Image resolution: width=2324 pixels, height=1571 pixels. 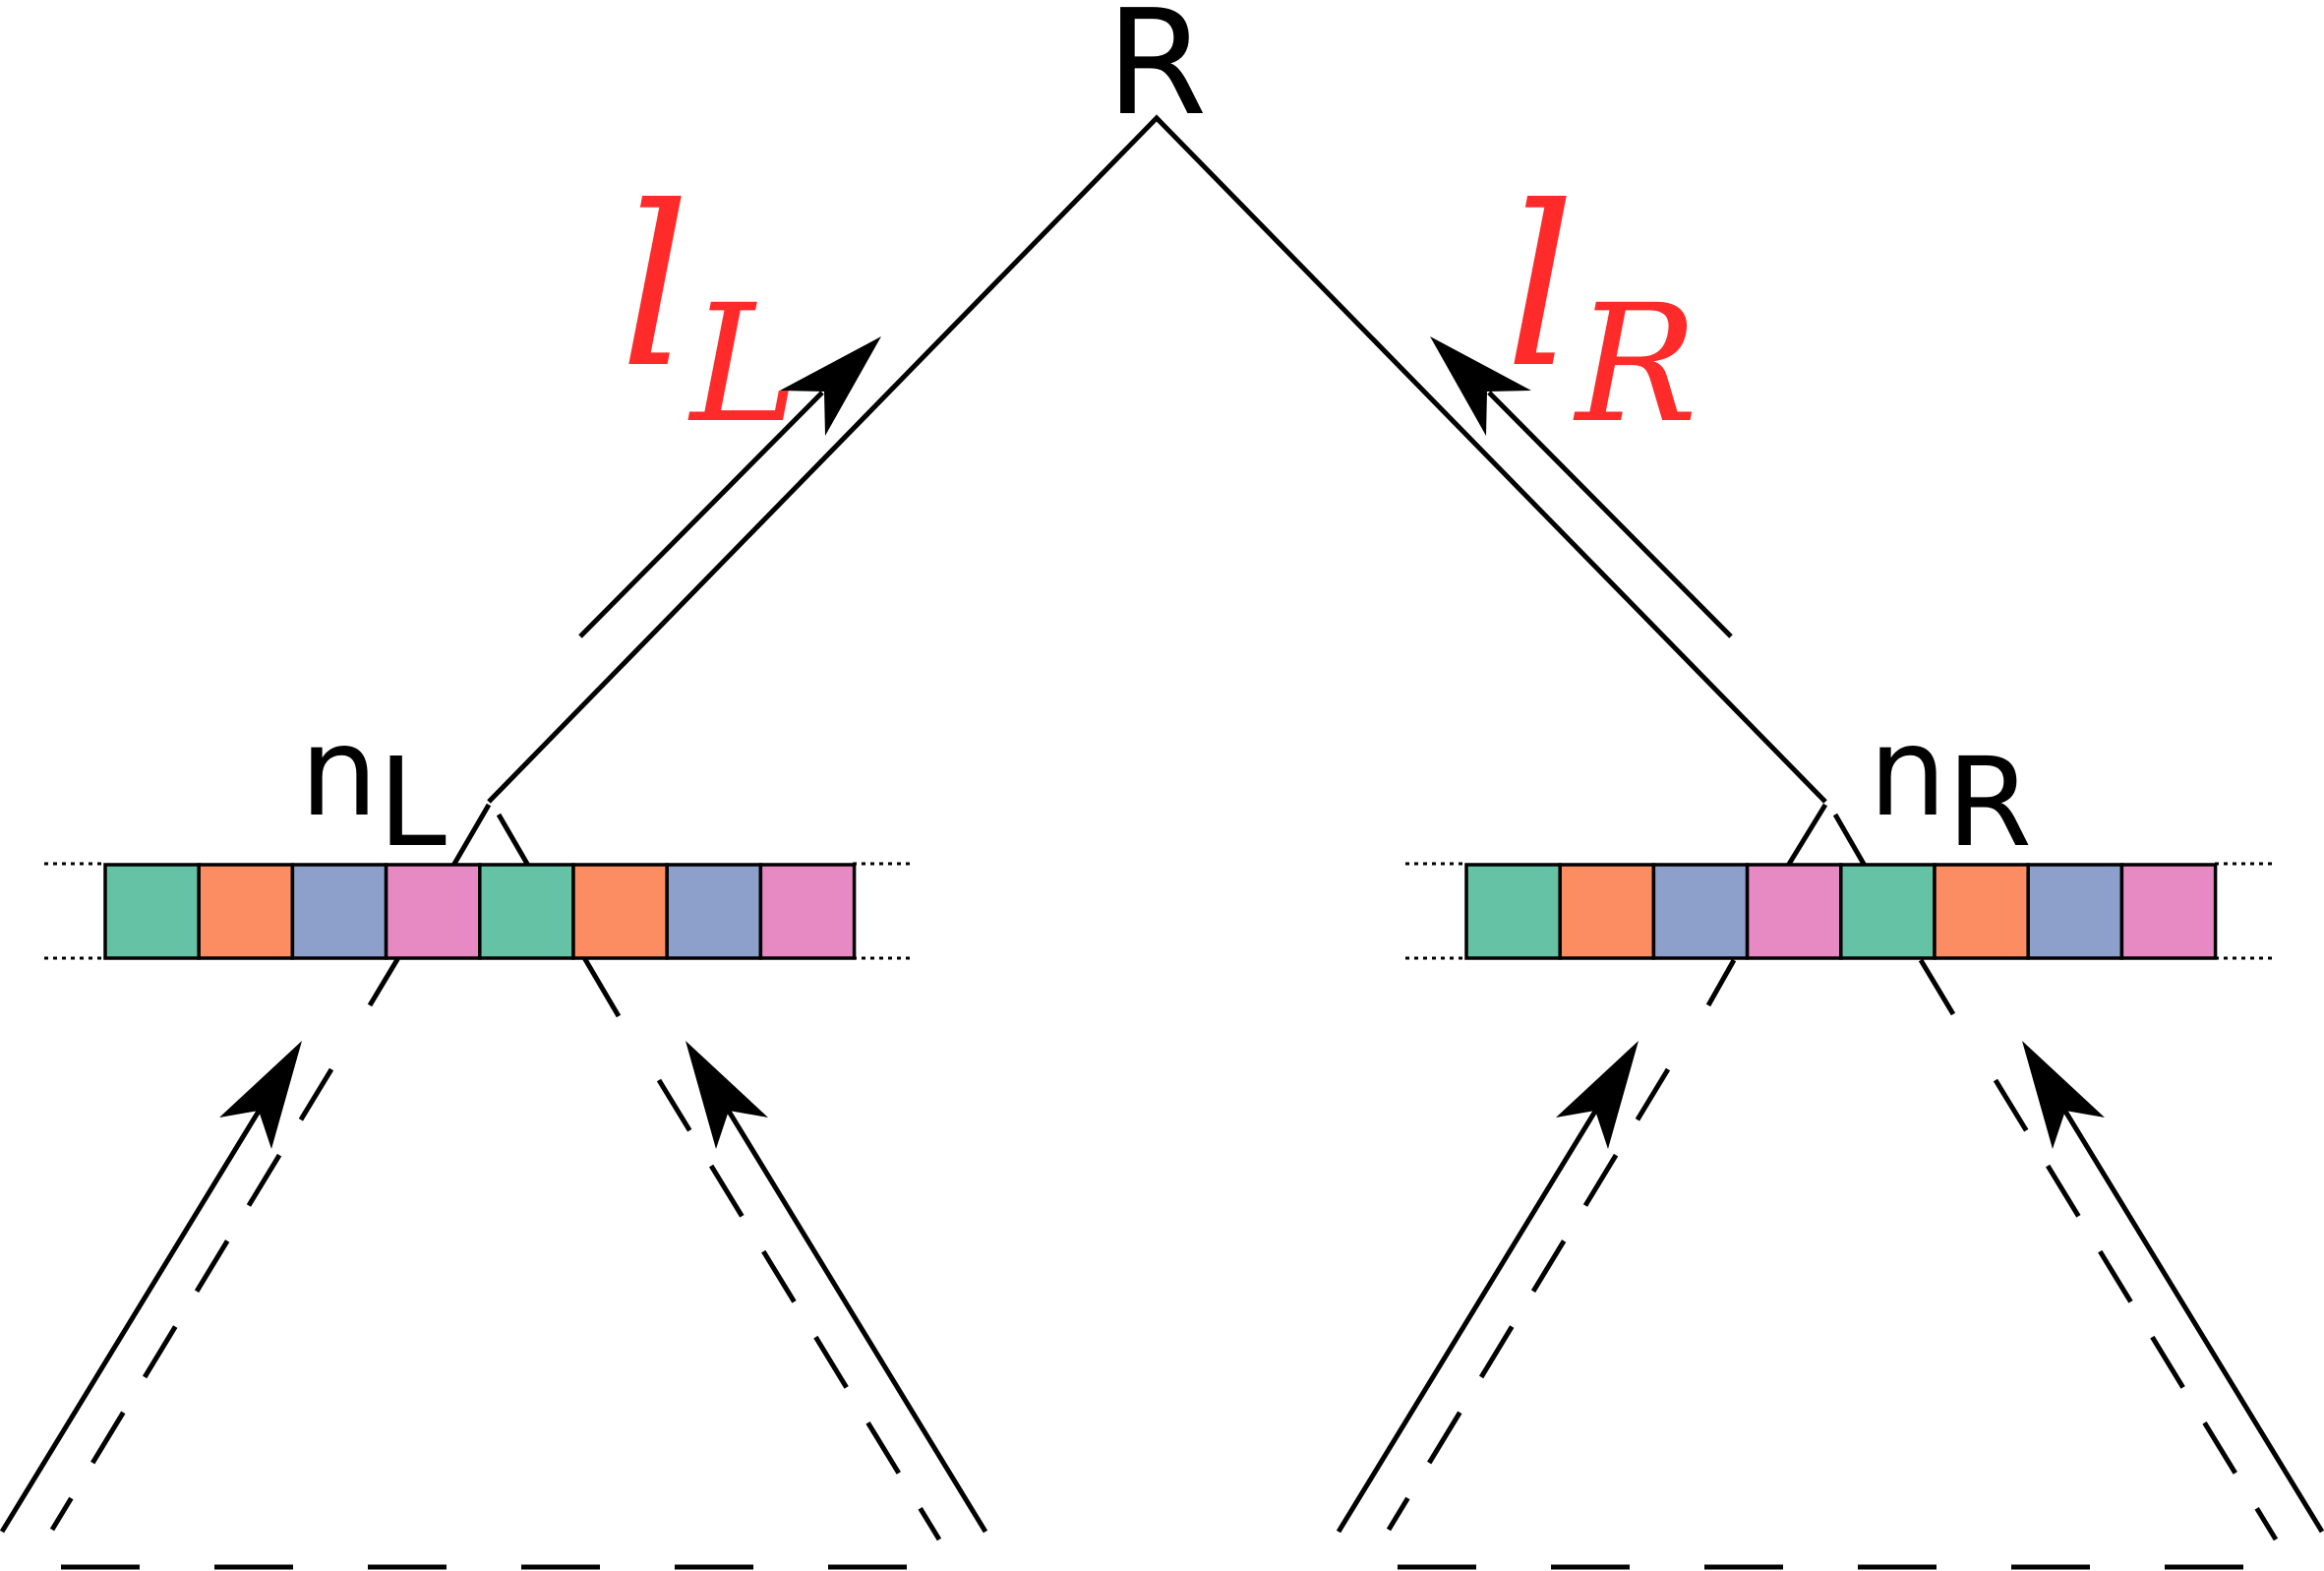 I want to click on right-vector-rails, so click(x=1839, y=911).